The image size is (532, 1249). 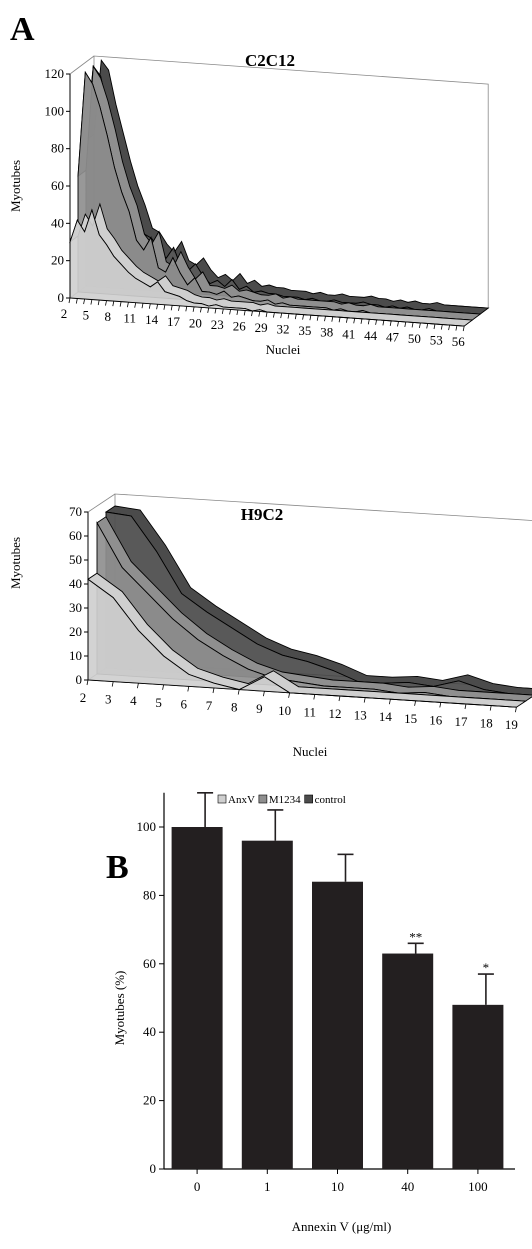 I want to click on x-tick-label: 32, so click(x=283, y=329).